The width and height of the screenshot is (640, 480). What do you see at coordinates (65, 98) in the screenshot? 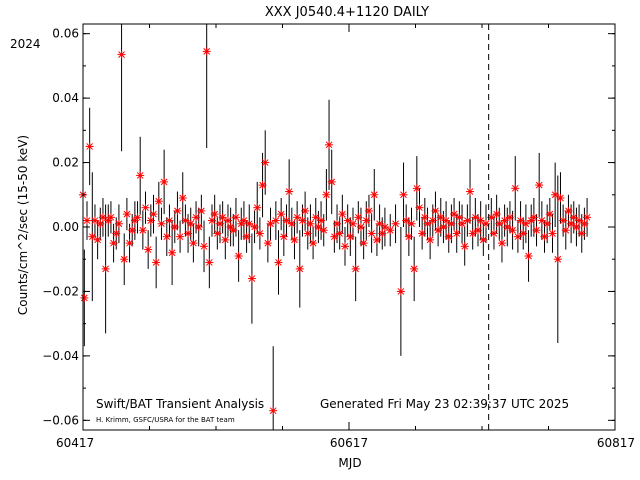
I see `y-tick-label: 0.04` at bounding box center [65, 98].